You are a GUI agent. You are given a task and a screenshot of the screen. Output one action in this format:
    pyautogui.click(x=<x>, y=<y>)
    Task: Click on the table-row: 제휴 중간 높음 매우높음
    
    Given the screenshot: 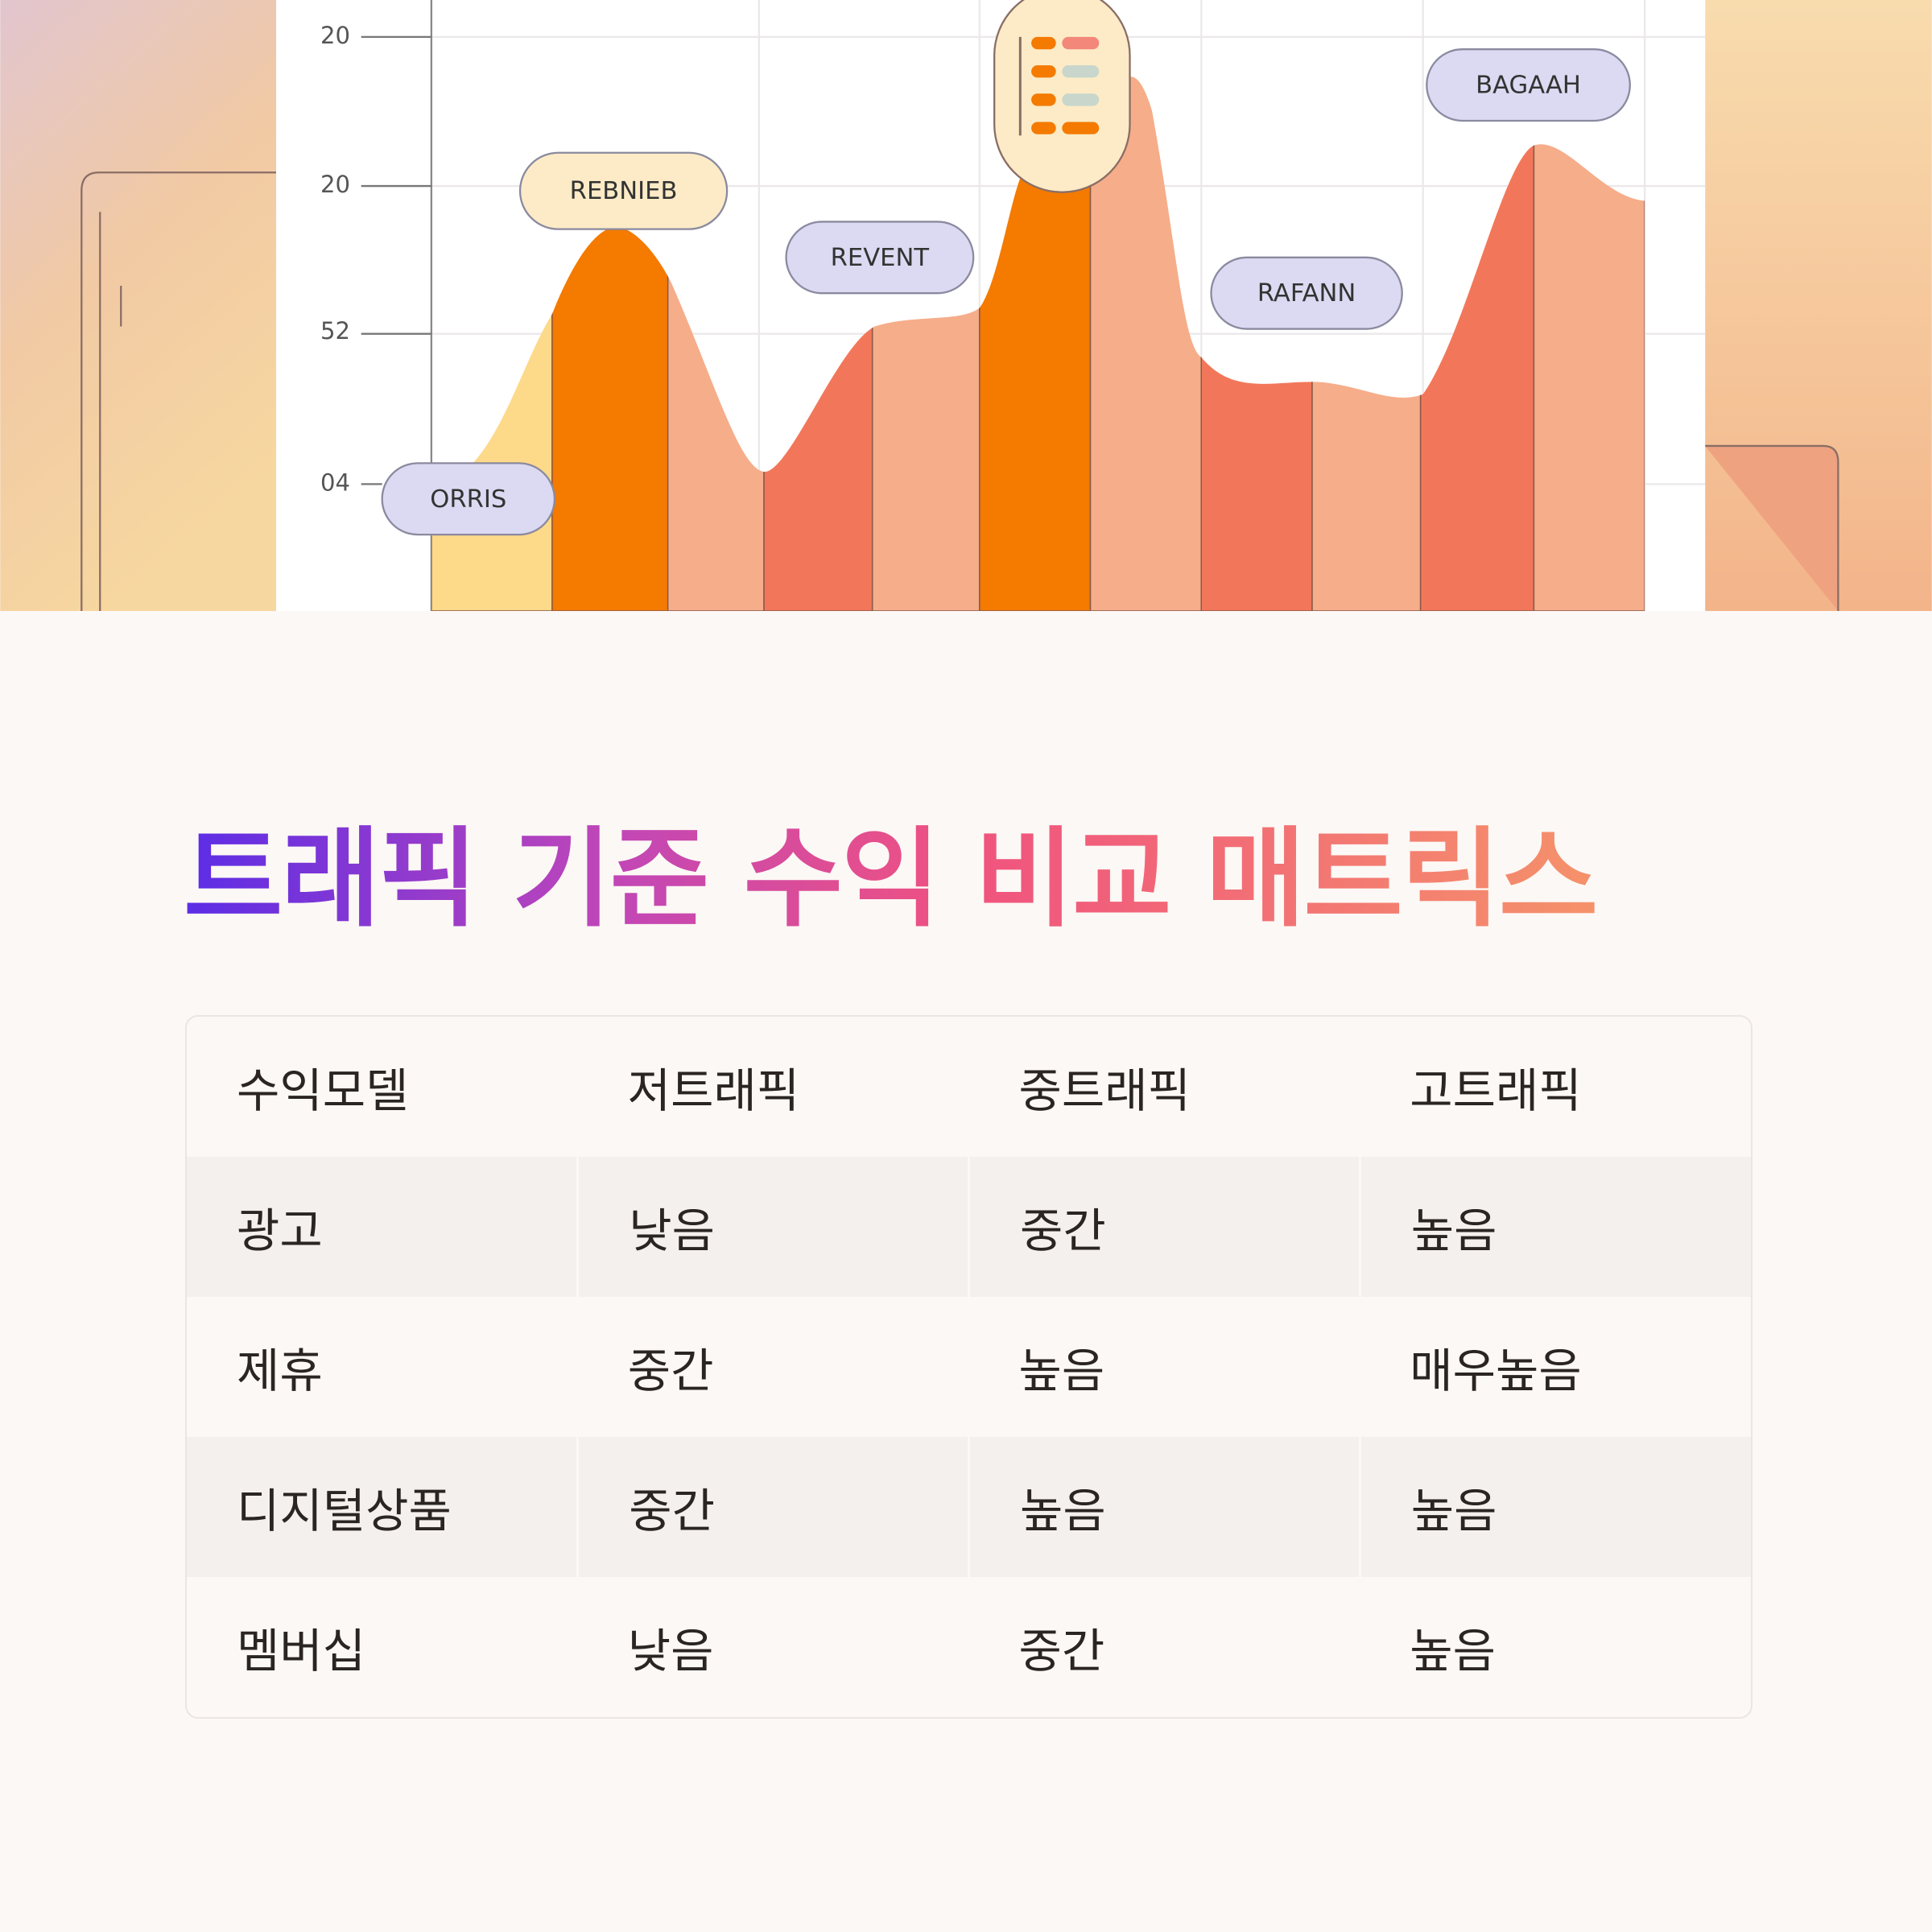 What is the action you would take?
    pyautogui.click(x=969, y=1367)
    